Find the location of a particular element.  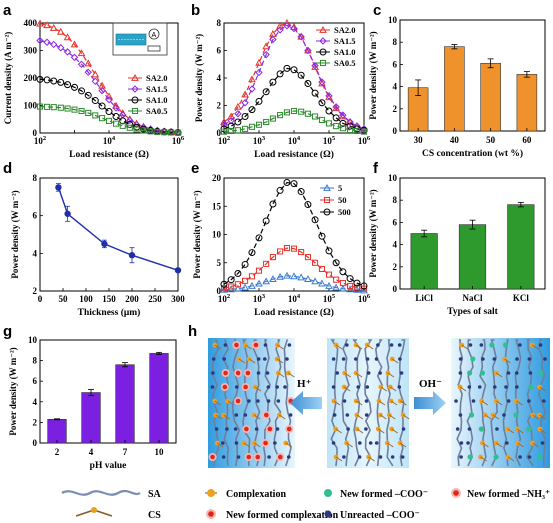

legend-unreacted-coo: Unreacted –COO⁻ is located at coordinates (380, 515).